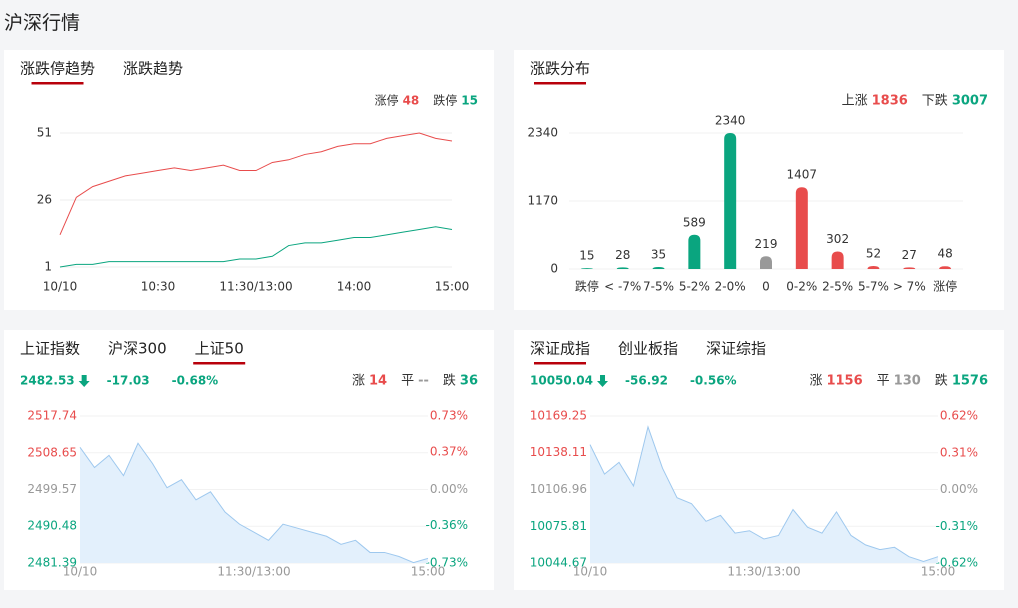  I want to click on y-tick-label: 2481.39, so click(52, 563).